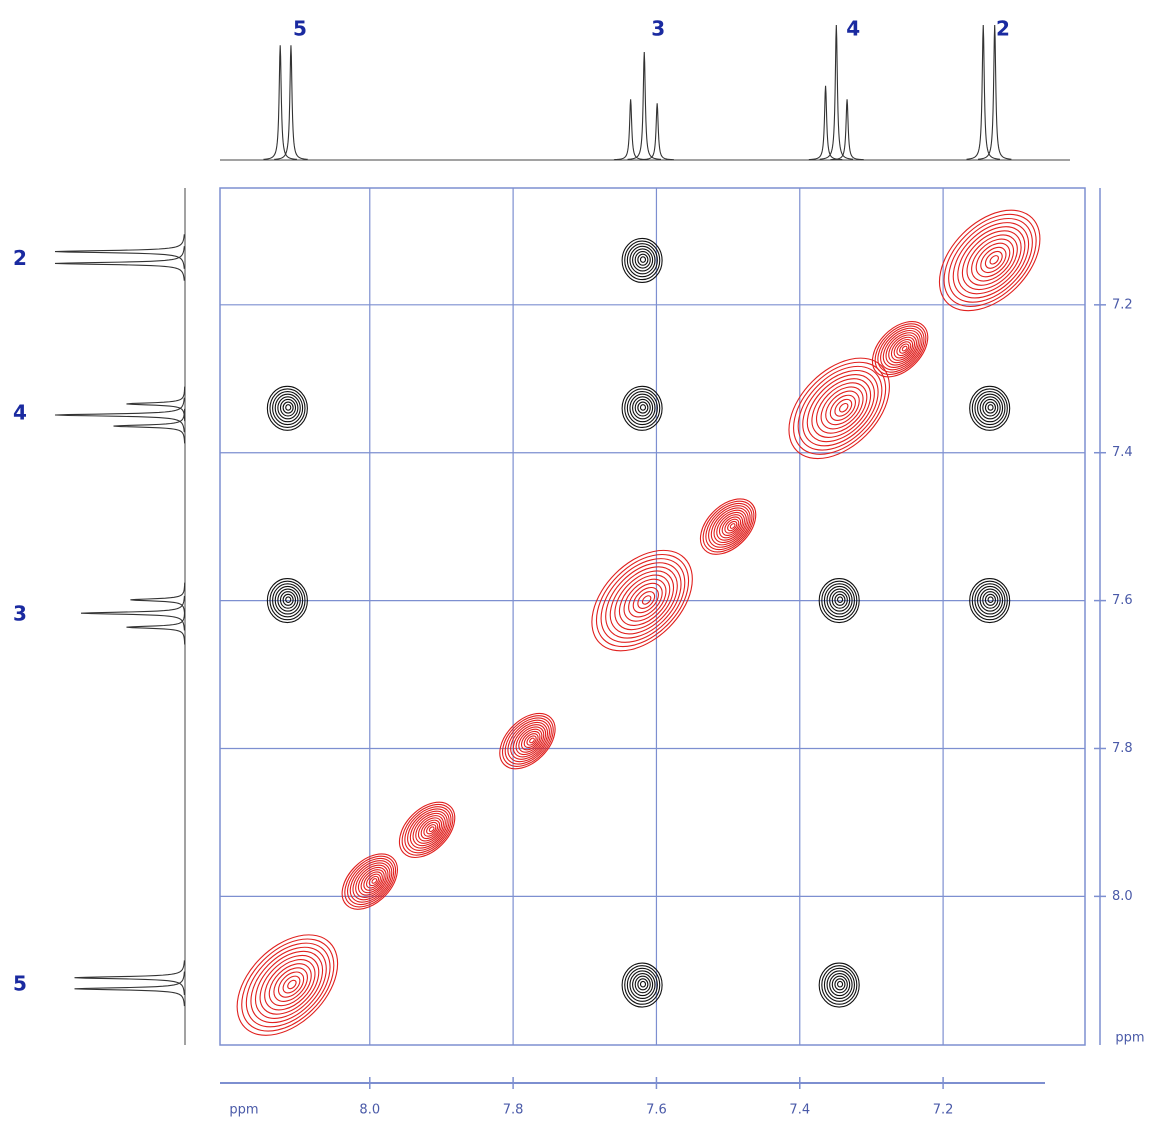  I want to click on y-tick-label: 7.6, so click(1122, 600).